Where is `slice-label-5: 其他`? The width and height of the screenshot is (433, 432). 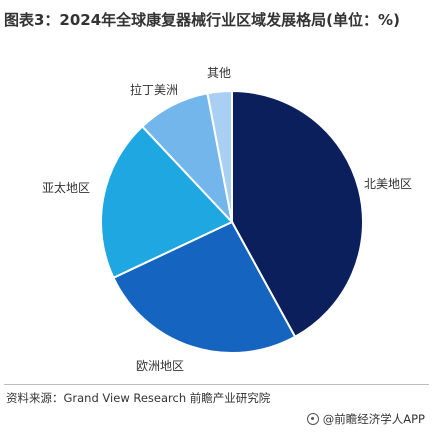 slice-label-5: 其他 is located at coordinates (219, 73).